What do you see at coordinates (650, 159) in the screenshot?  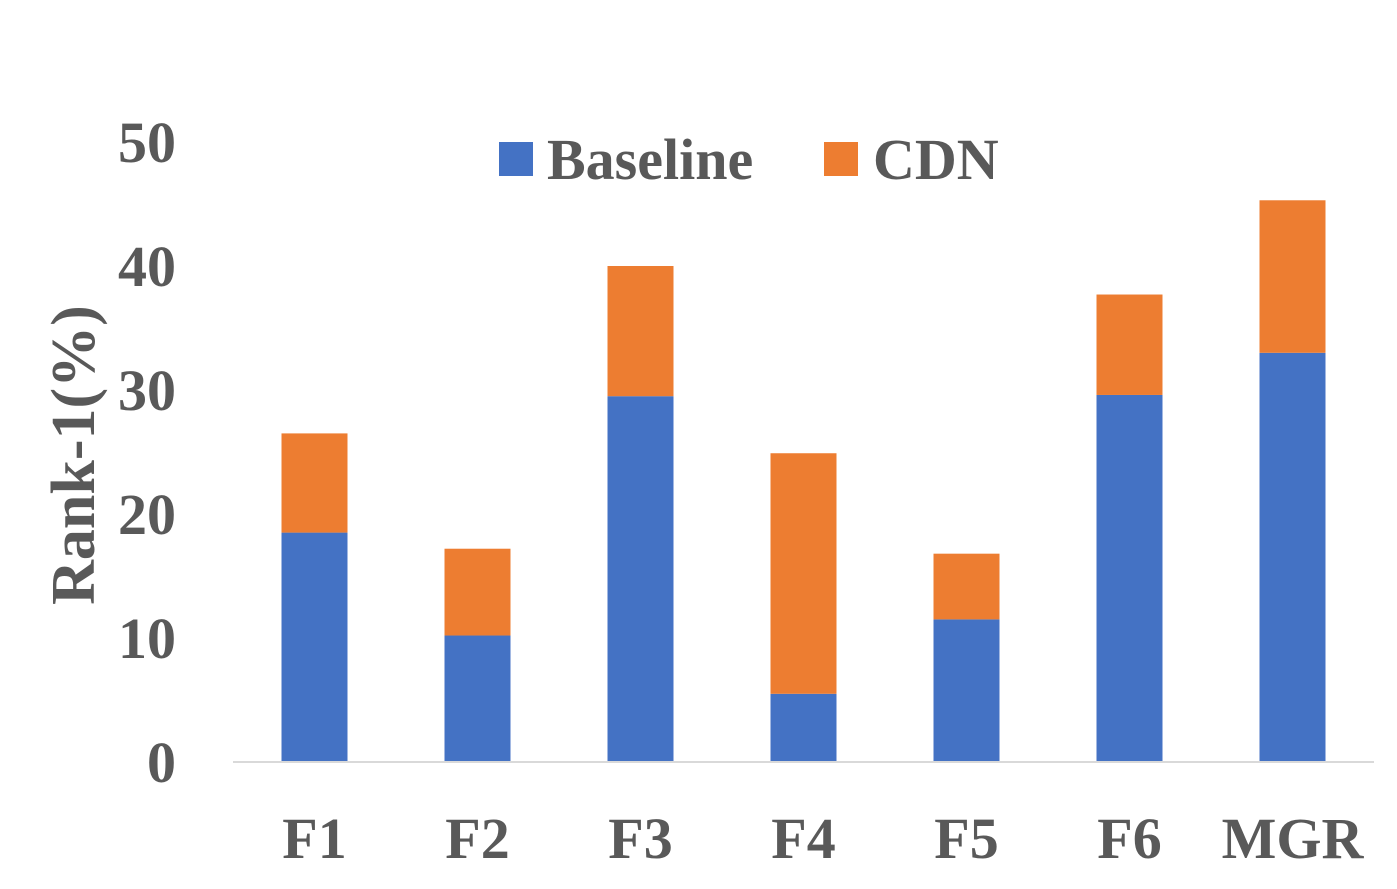 I see `legend-label-baseline: Baseline` at bounding box center [650, 159].